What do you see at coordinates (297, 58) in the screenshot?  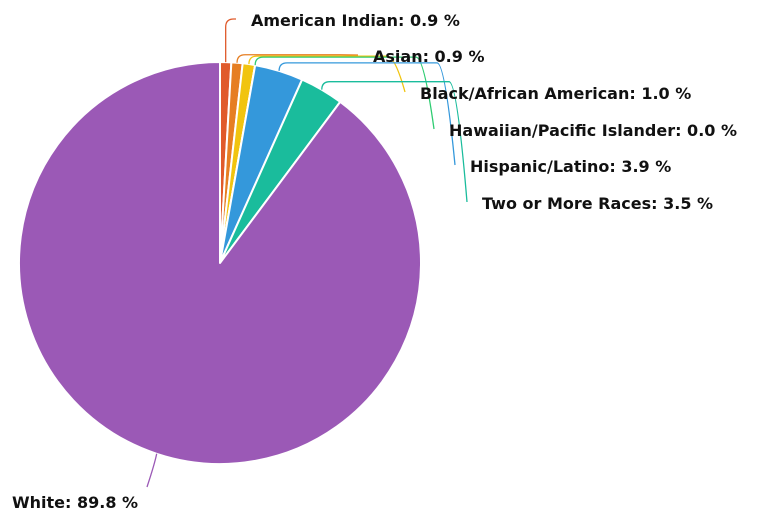 I see `leader-line-asian` at bounding box center [297, 58].